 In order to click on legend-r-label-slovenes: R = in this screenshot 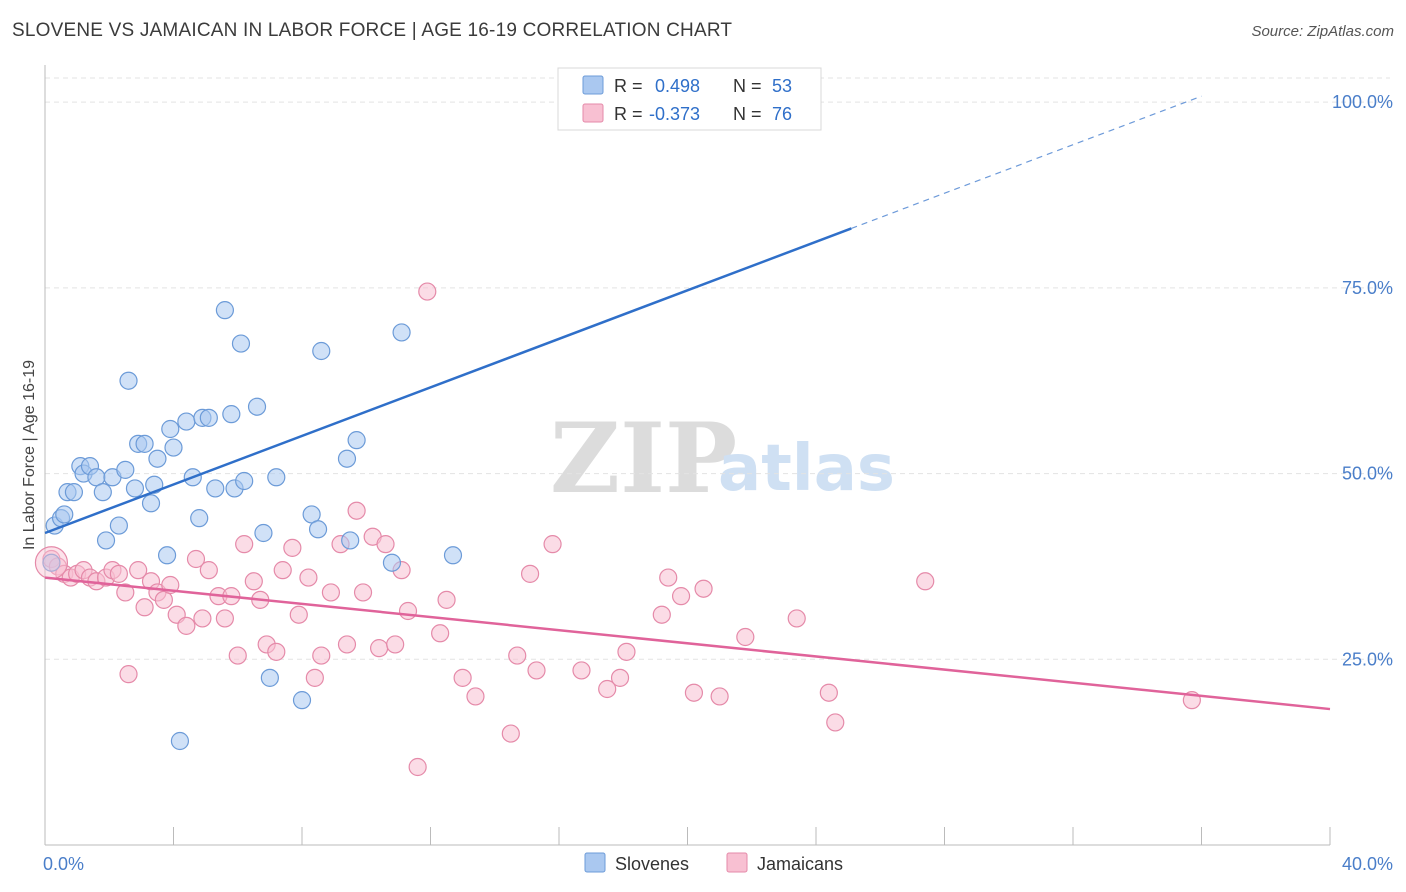, I will do `click(628, 86)`.